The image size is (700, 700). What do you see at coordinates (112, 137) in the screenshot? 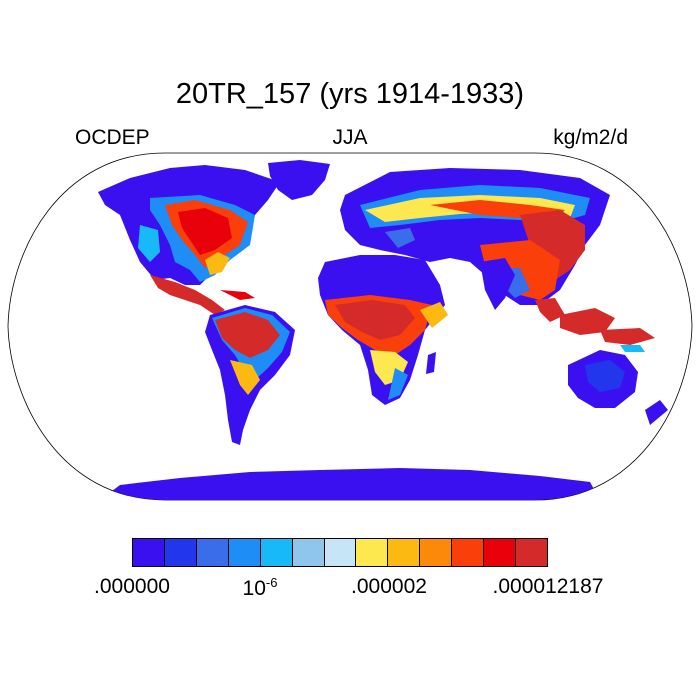
I see `variable-name: OCDEP` at bounding box center [112, 137].